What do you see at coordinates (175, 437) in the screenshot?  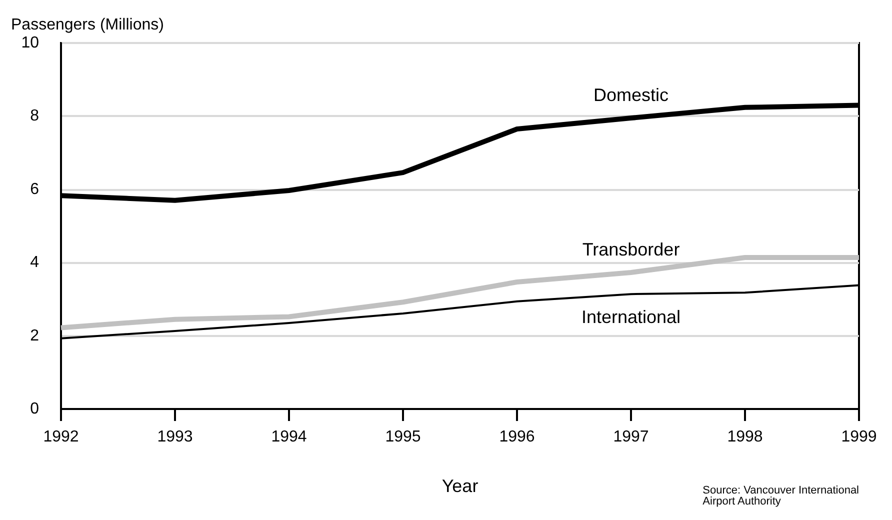 I see `x-tick-label: 1993` at bounding box center [175, 437].